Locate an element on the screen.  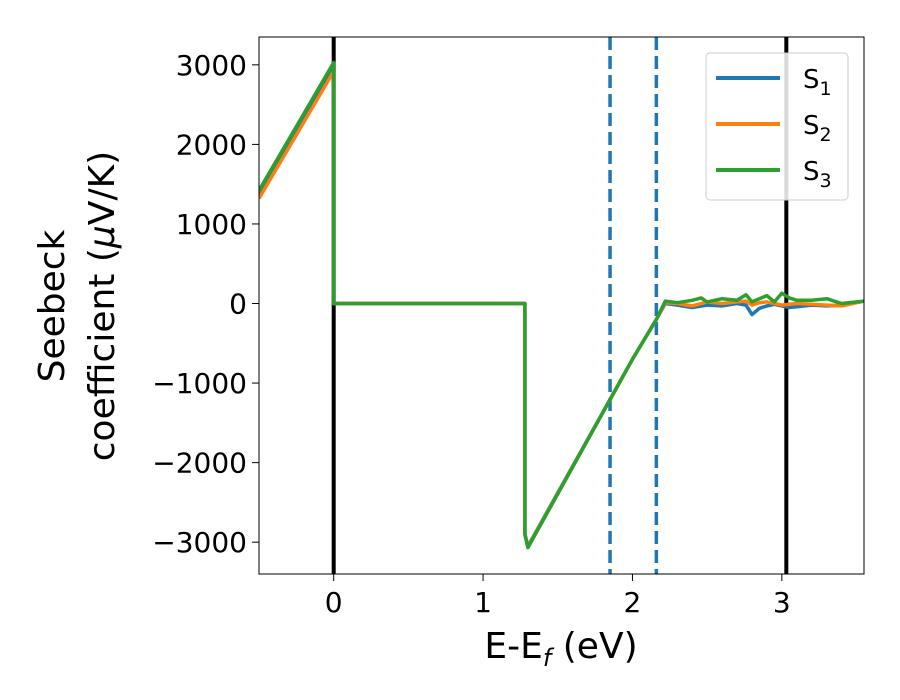
x-tick-label: 0 is located at coordinates (334, 602).